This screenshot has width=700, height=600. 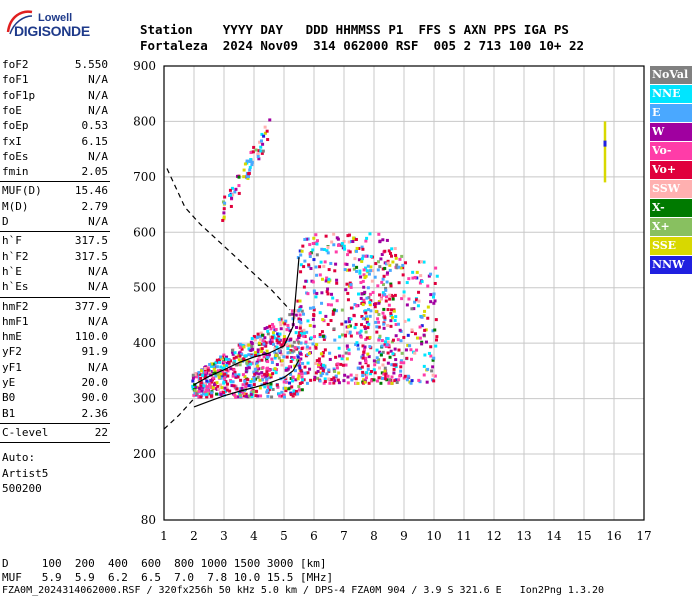 What do you see at coordinates (554, 536) in the screenshot?
I see `x-tick-label: 14` at bounding box center [554, 536].